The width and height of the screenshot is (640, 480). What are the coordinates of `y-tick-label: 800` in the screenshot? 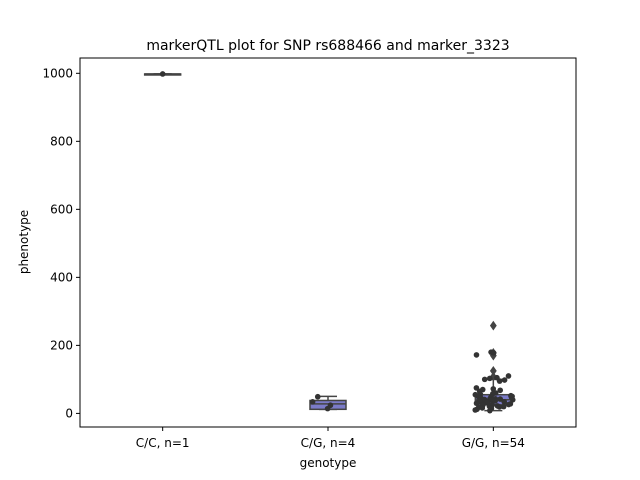 It's located at (61, 141).